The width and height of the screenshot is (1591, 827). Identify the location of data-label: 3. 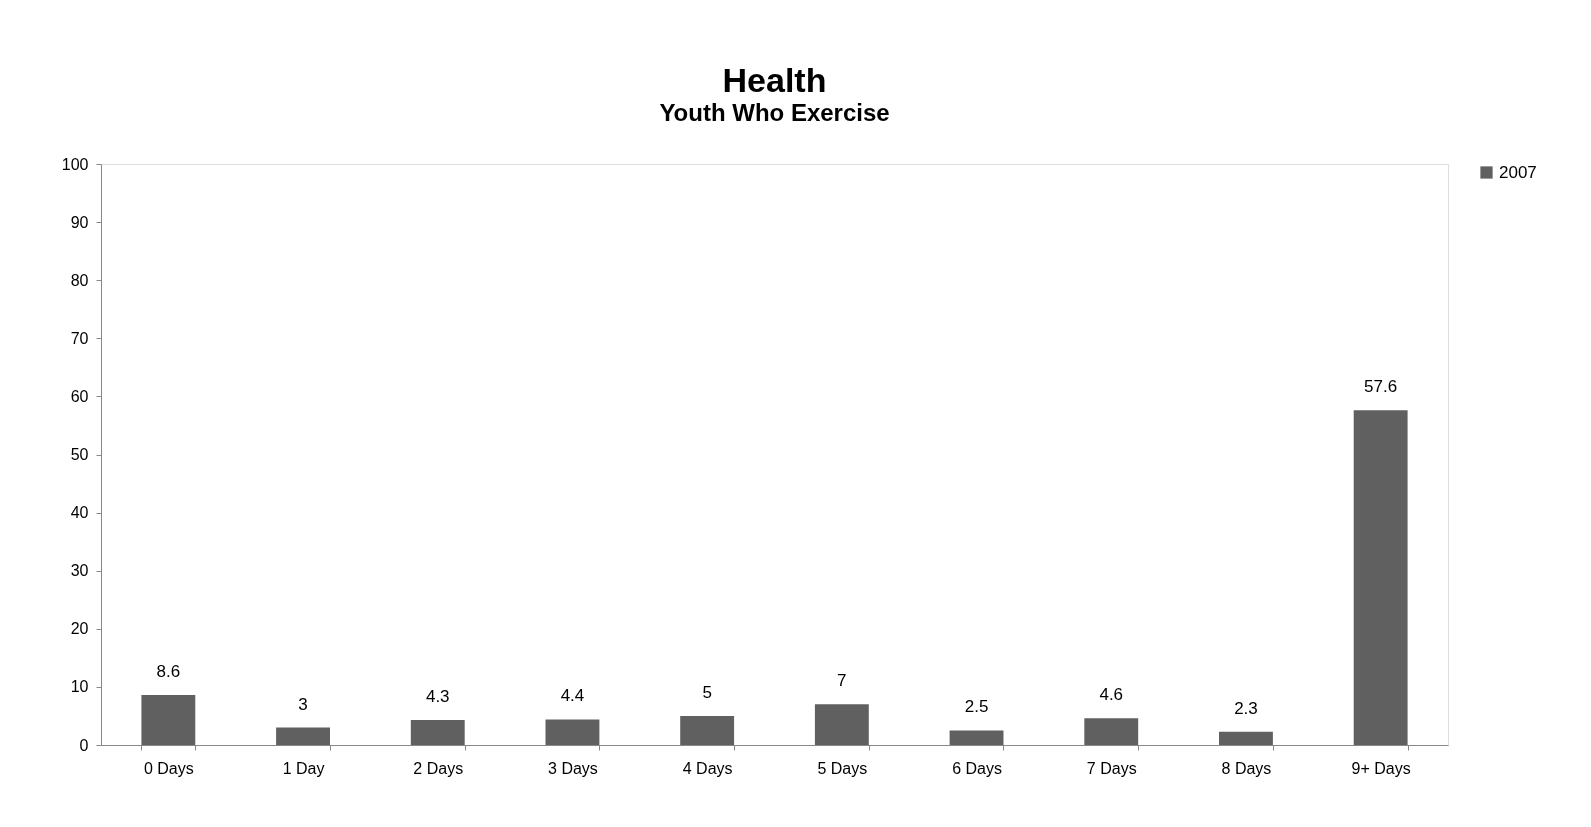
(303, 704).